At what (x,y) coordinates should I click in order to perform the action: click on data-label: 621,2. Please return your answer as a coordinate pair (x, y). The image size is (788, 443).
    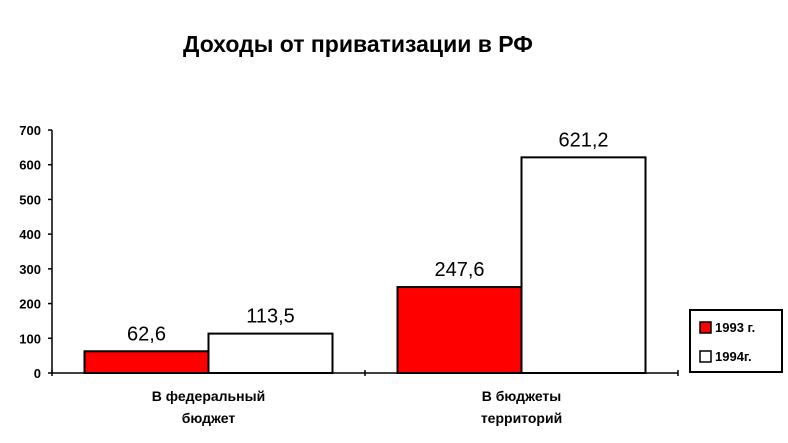
    Looking at the image, I should click on (583, 140).